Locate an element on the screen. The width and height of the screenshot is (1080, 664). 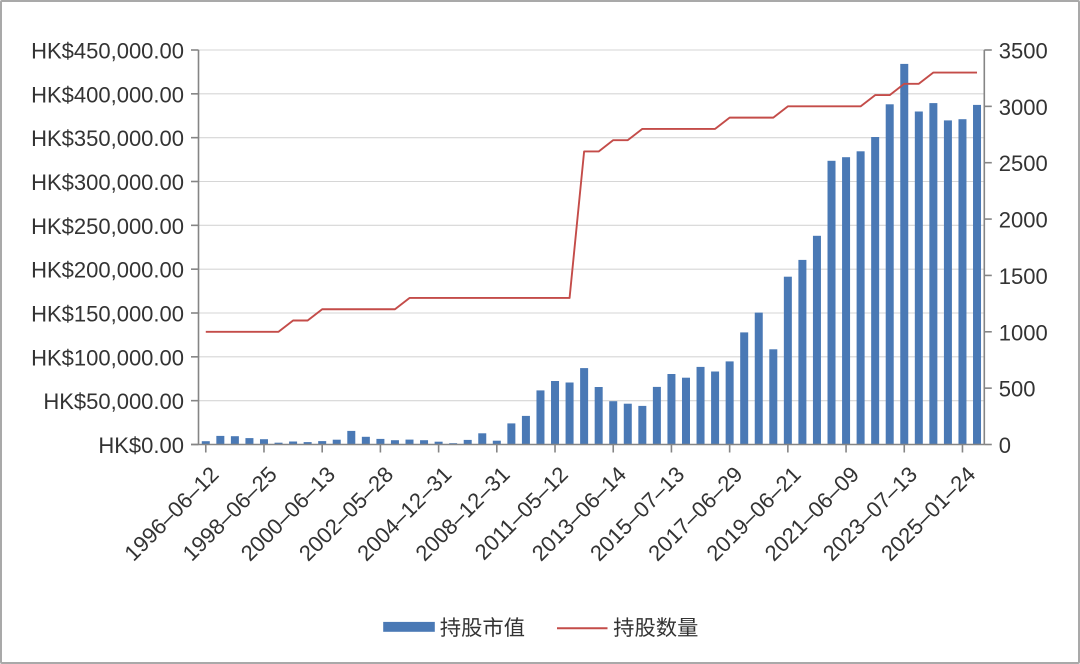
svg-text: 500 is located at coordinates (1017, 389).